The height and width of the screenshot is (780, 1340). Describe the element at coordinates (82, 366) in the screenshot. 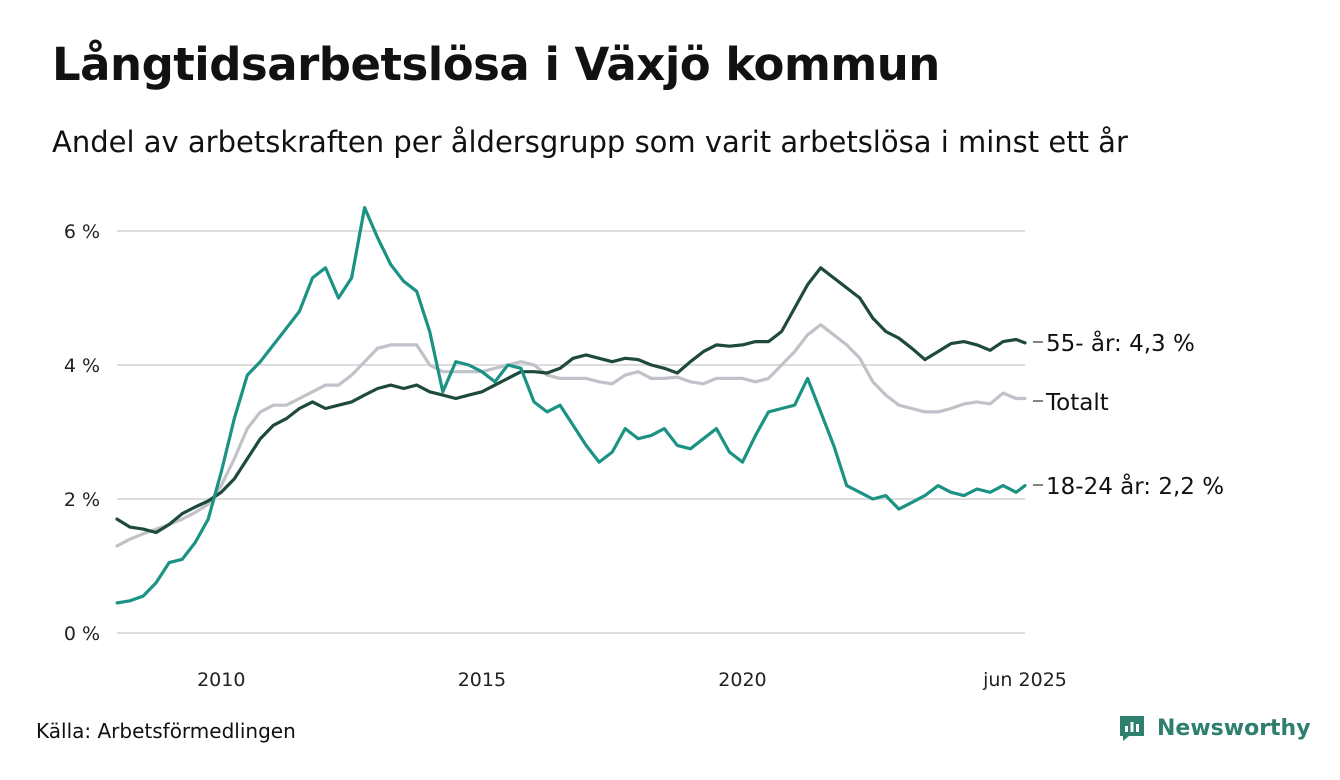

I see `y-tick-label: 4 %` at that location.